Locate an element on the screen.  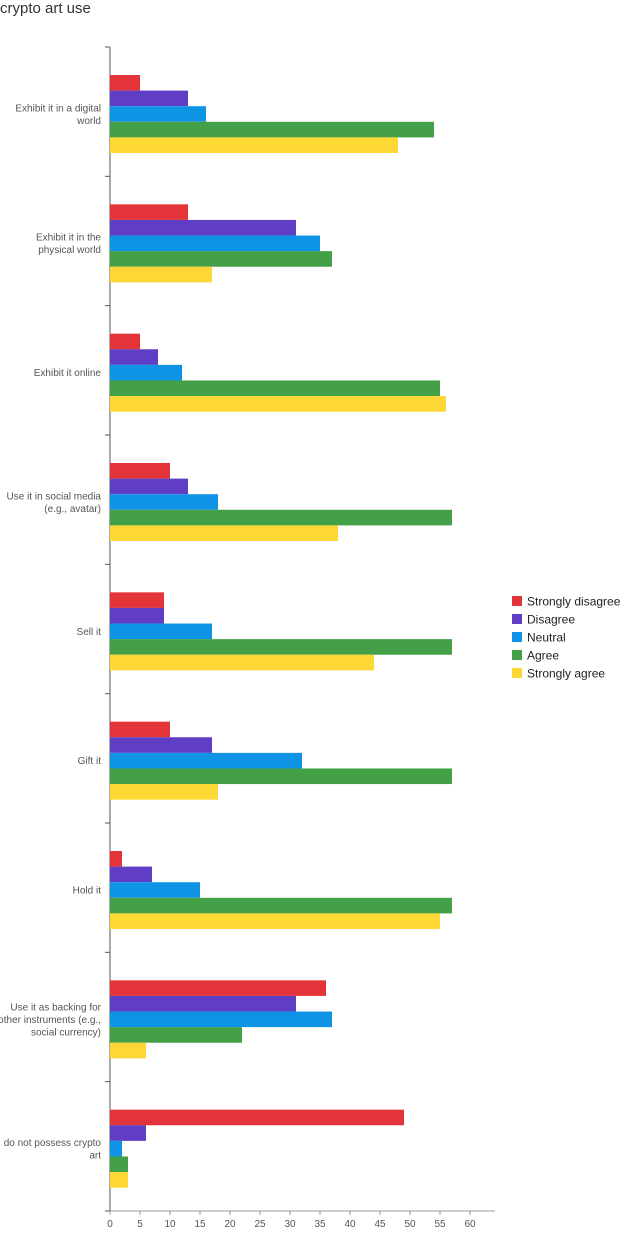
category-label: Hold it is located at coordinates (87, 891).